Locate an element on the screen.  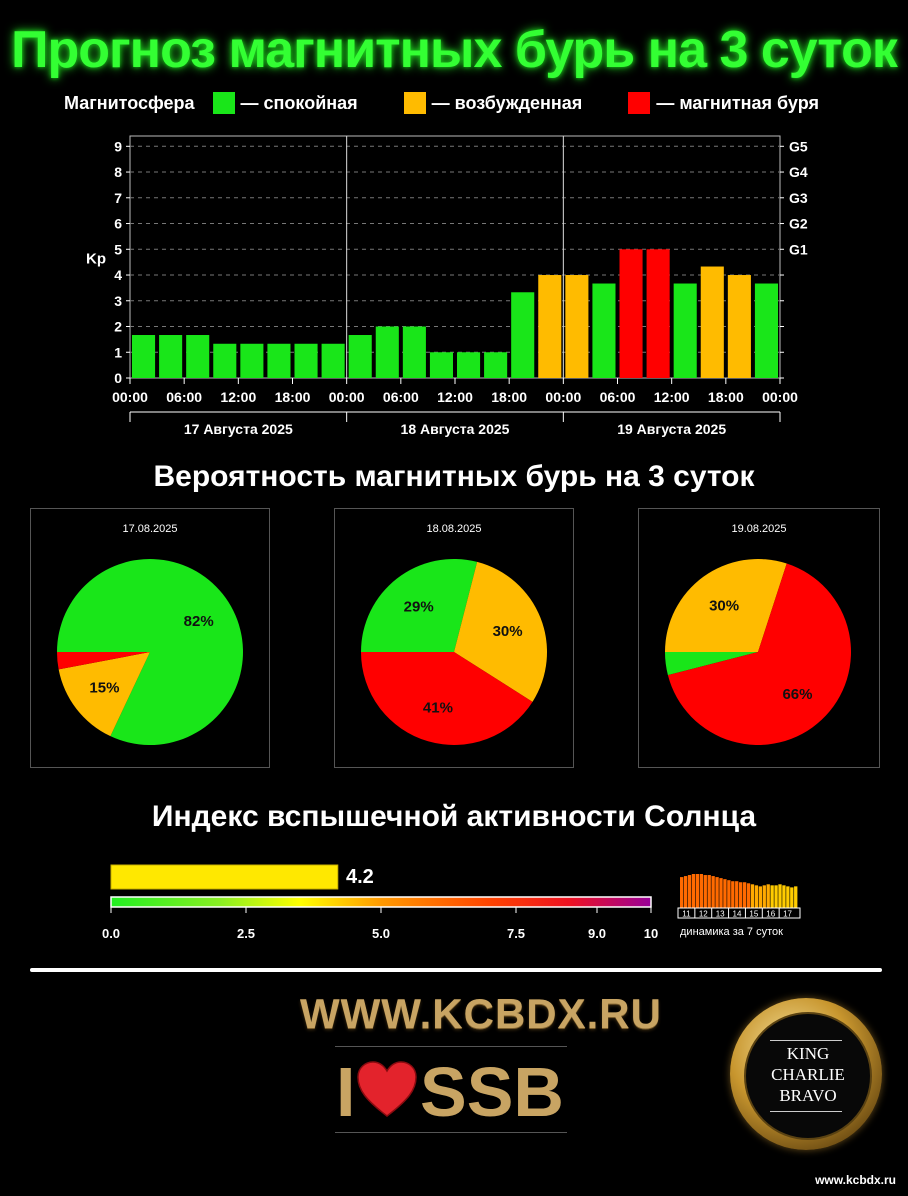
pie-panel-day1: 17.08.2025 82% 15% is located at coordinates (150, 638).